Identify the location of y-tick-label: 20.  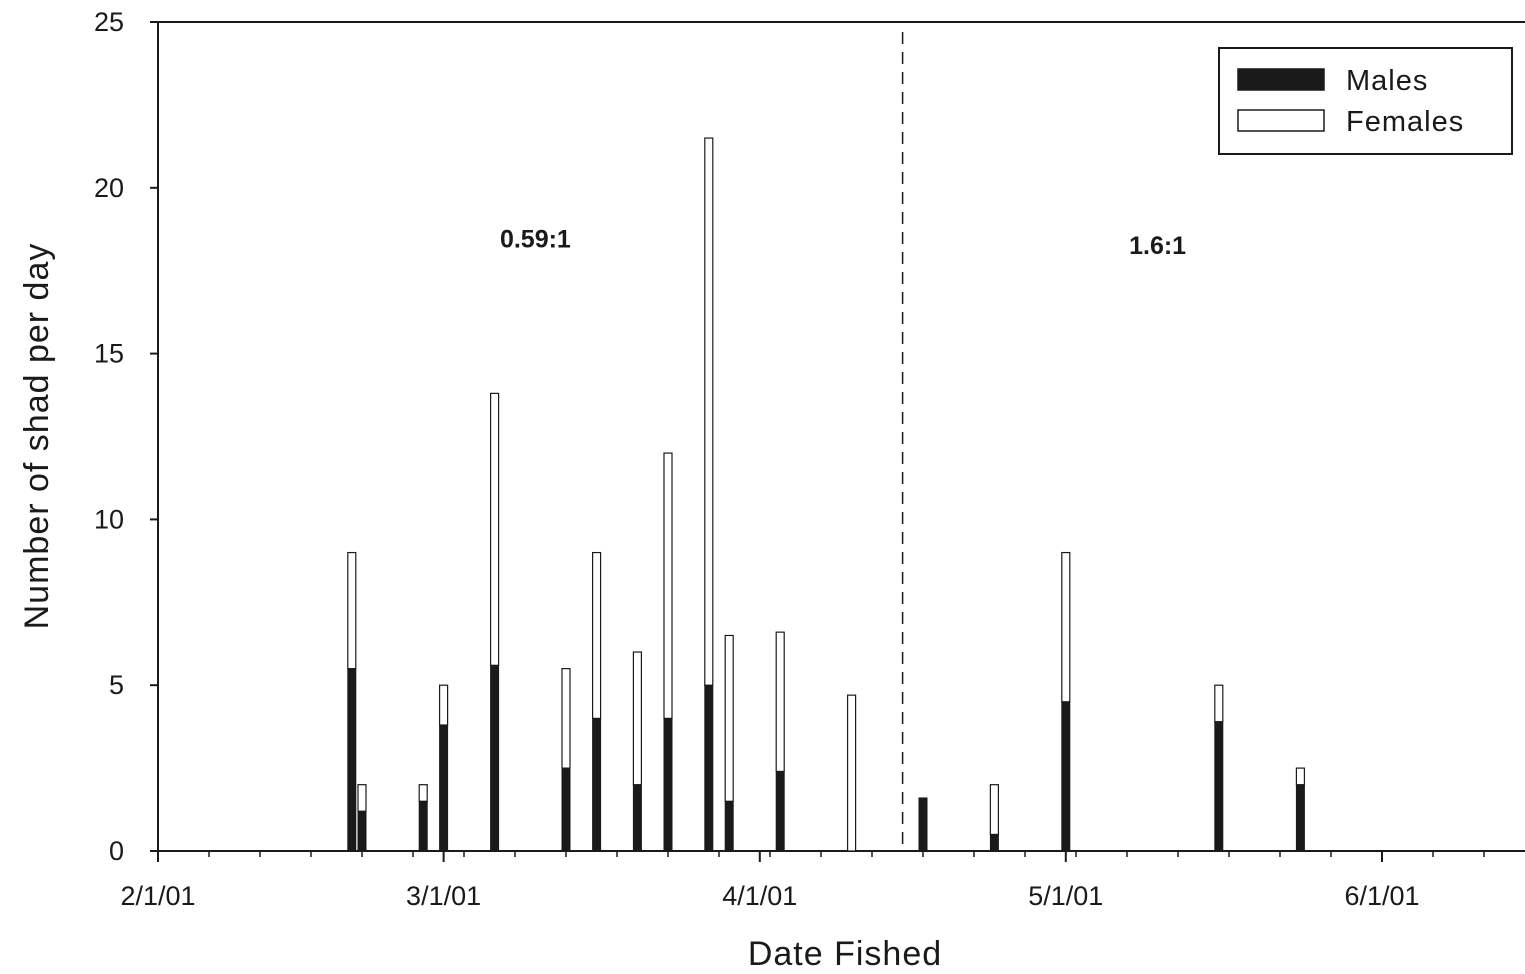
(109, 188).